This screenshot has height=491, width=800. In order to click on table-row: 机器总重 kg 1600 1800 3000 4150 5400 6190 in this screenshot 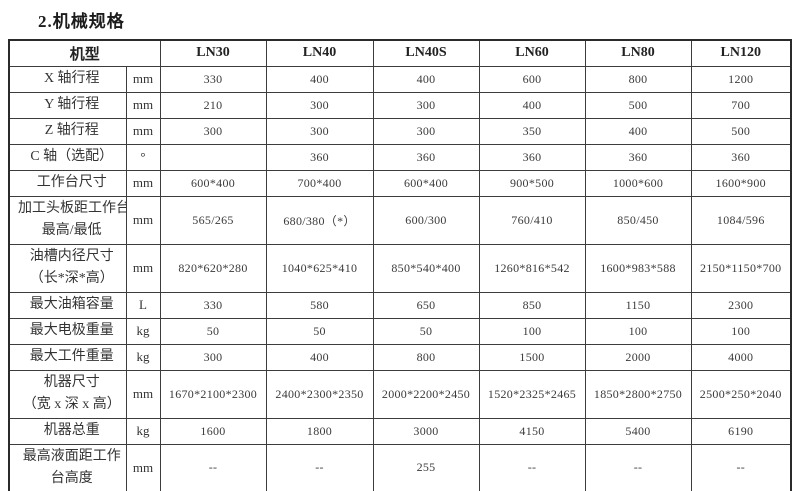, I will do `click(400, 431)`.